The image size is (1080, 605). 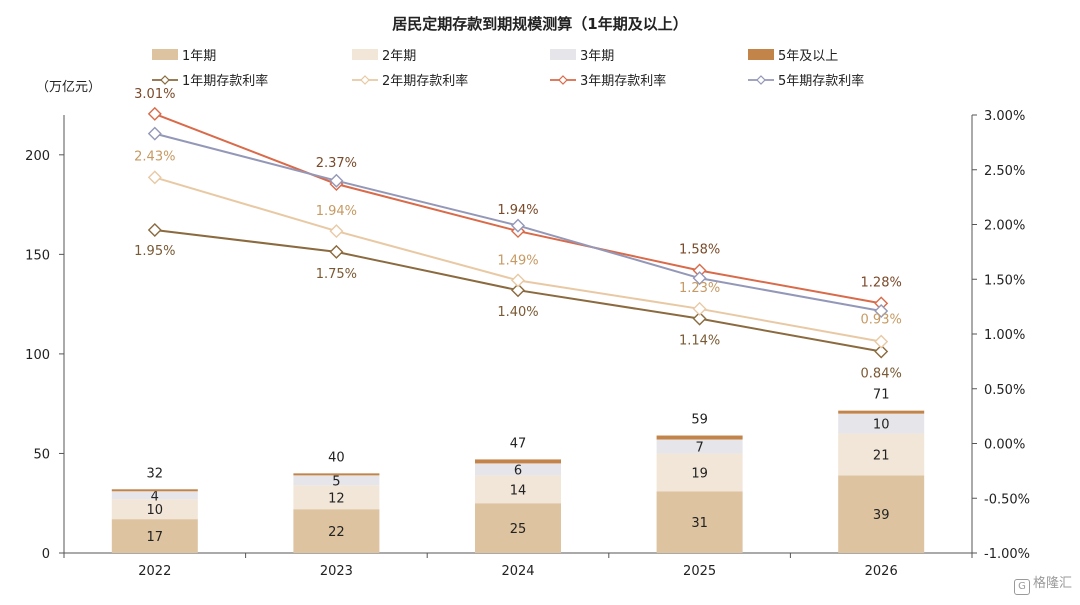 I want to click on y-unit-label: （万亿元）, so click(x=68, y=87).